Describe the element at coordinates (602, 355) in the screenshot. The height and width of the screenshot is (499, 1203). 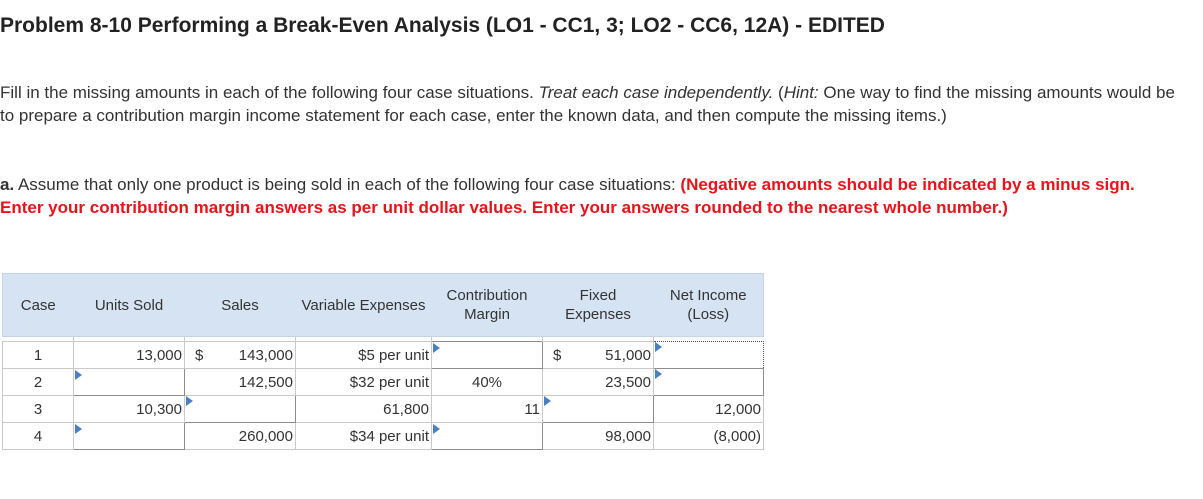
I see `fixed-cell: $51,000` at that location.